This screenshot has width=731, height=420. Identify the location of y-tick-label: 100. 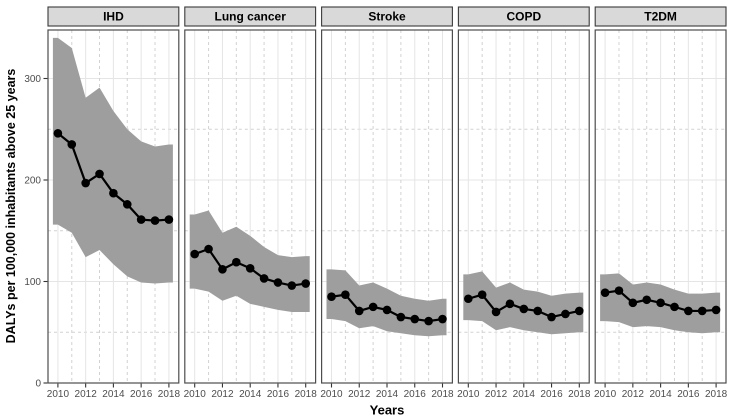
(32, 282).